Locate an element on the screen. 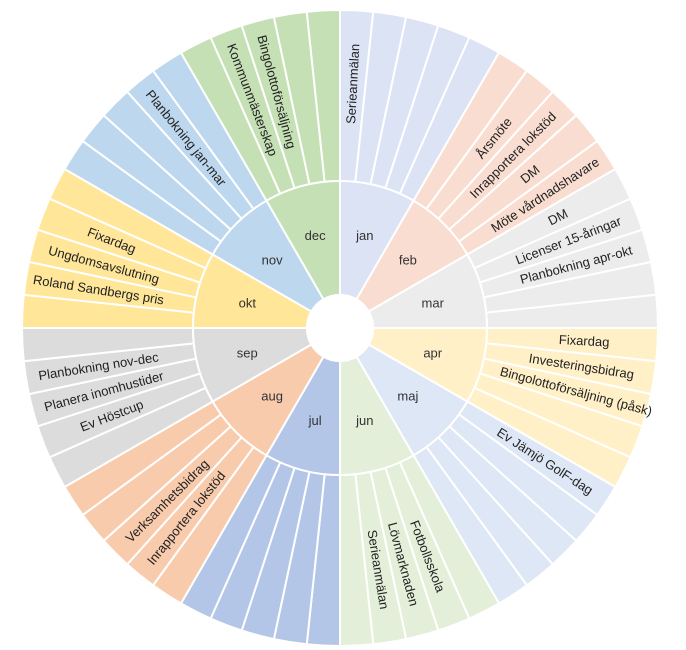  event-label-jan-1: Serieanmälan is located at coordinates (352, 83).